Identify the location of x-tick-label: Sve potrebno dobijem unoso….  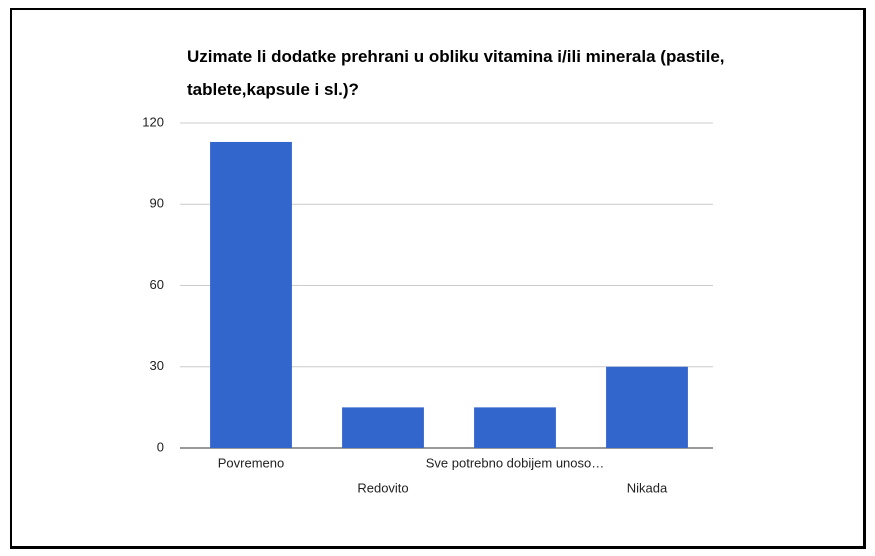
(515, 462).